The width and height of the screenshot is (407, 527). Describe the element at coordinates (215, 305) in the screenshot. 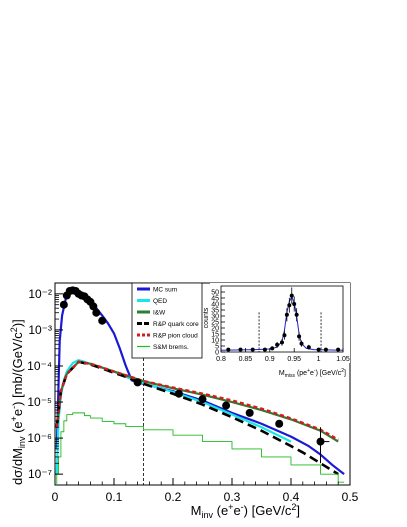

I see `inset-y-tick-label: 40` at that location.